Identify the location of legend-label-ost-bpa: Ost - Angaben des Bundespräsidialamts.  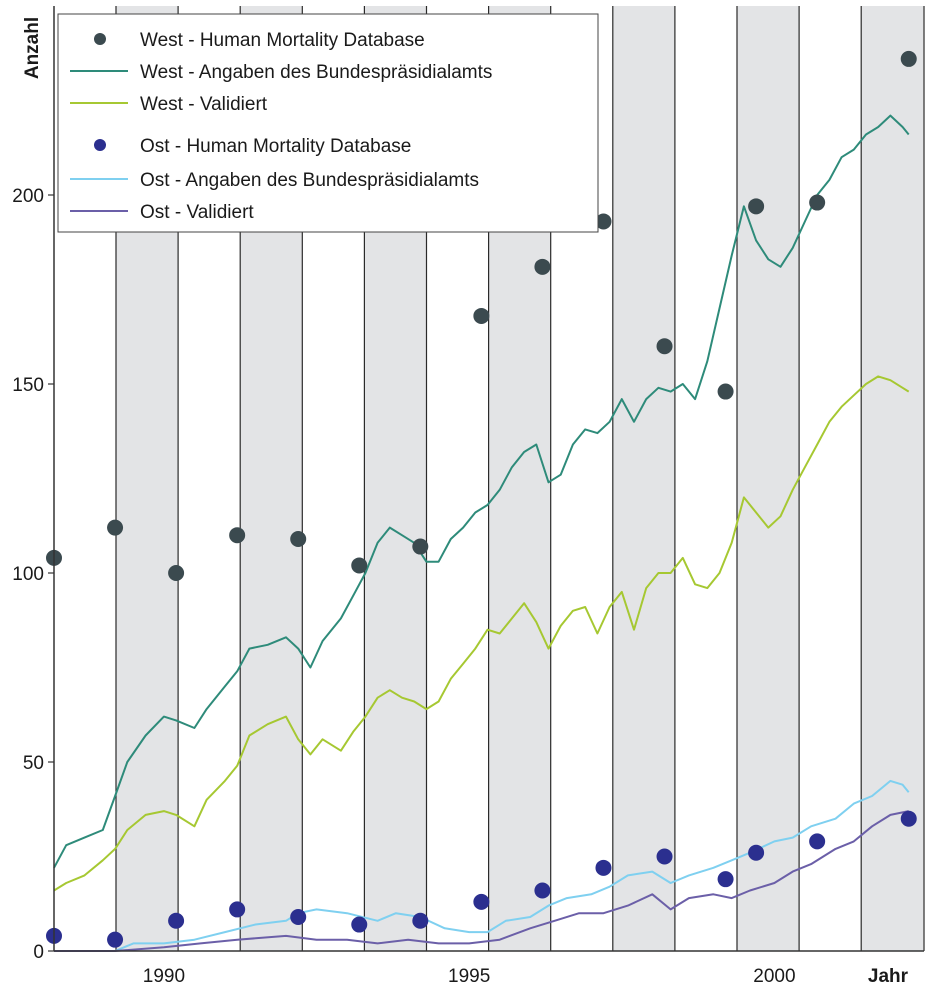
(309, 180).